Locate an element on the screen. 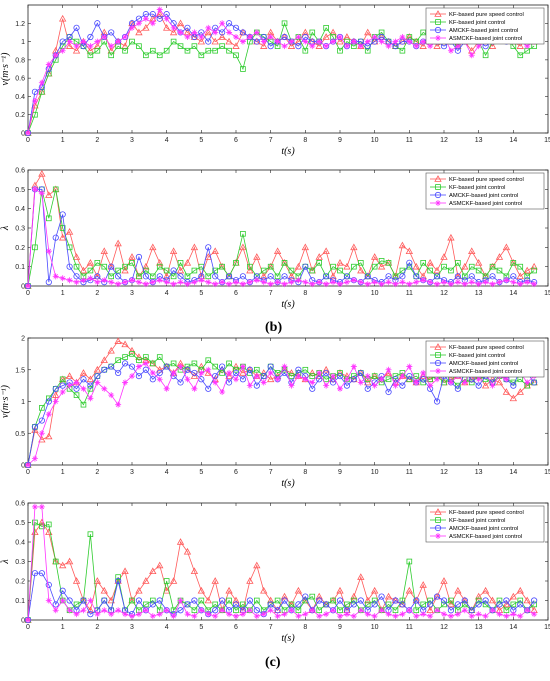  x-tick-label: 7 is located at coordinates (271, 472).